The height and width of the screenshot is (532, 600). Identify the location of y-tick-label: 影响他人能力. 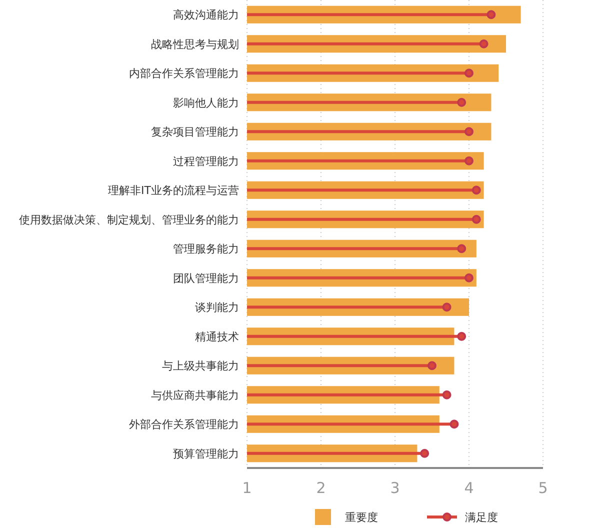
(206, 103).